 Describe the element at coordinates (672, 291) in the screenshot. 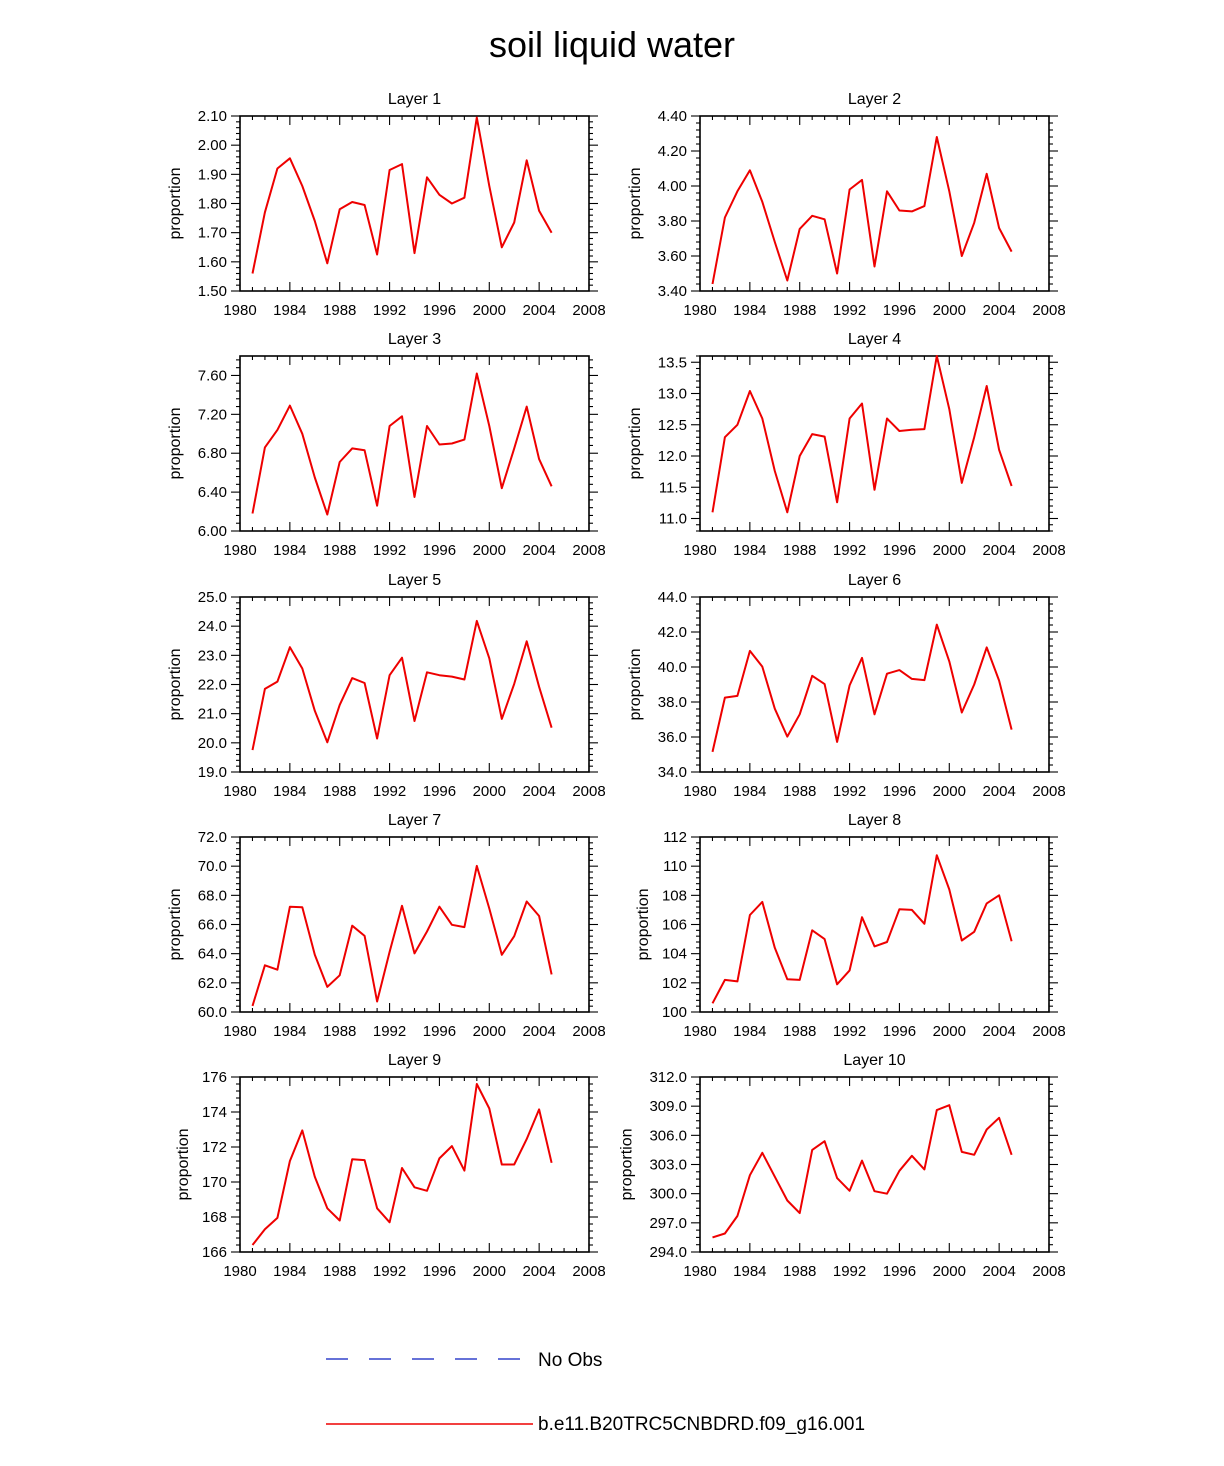

I see `y-tick-label: 3.40` at that location.